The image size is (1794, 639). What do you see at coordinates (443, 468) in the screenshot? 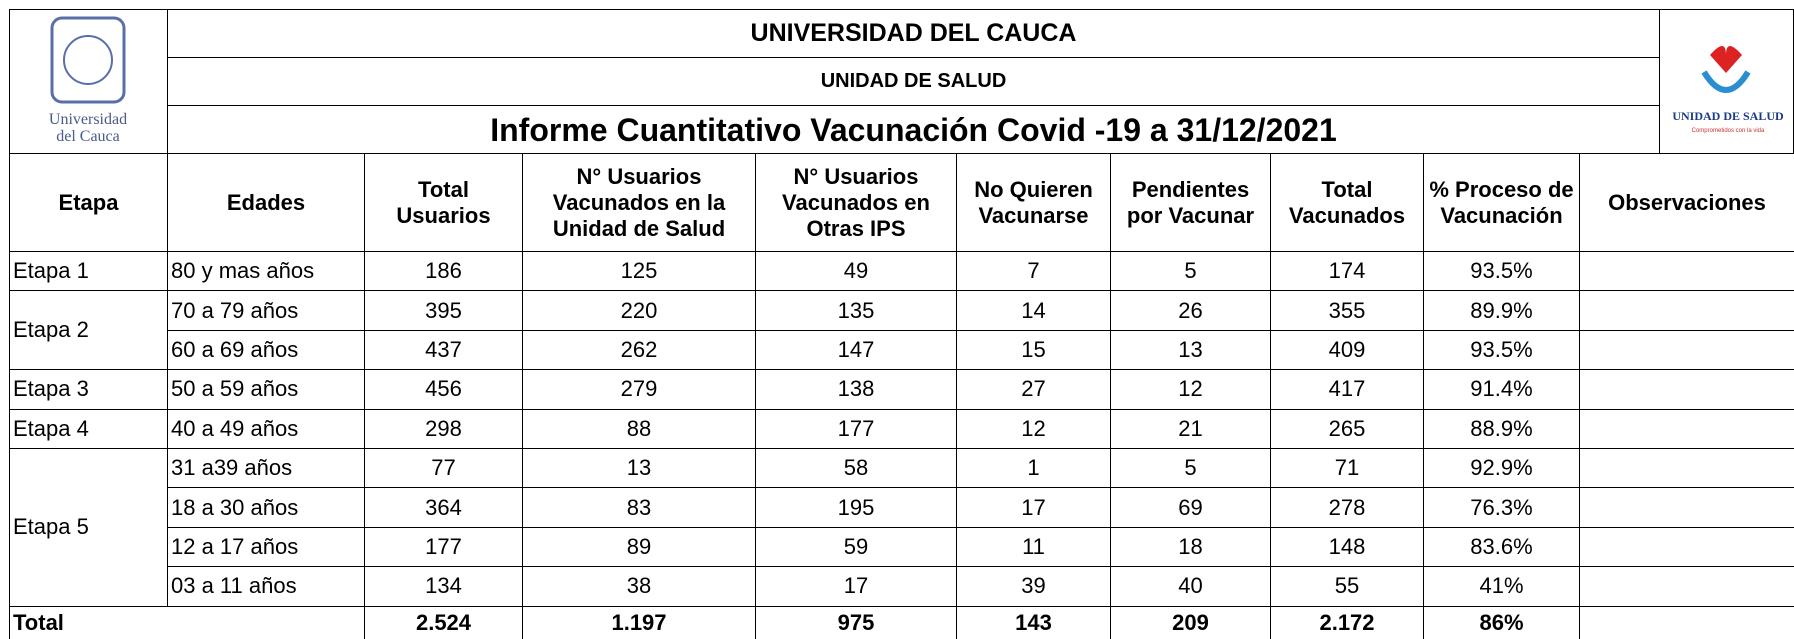
I see `cell: 77` at bounding box center [443, 468].